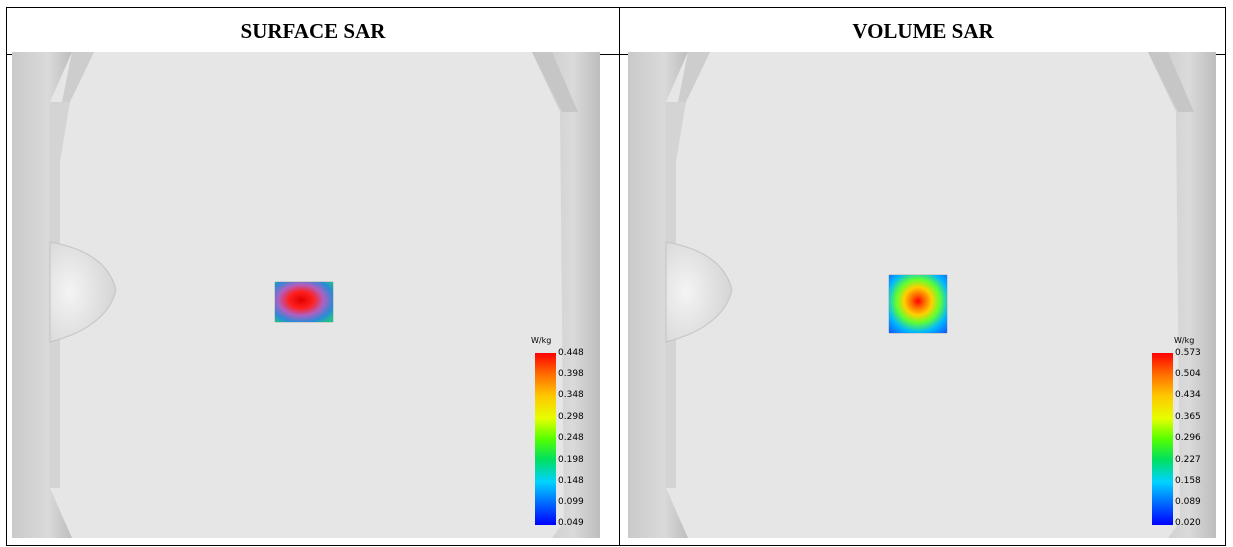 This screenshot has width=1233, height=547. I want to click on left-color-scale, so click(545, 439).